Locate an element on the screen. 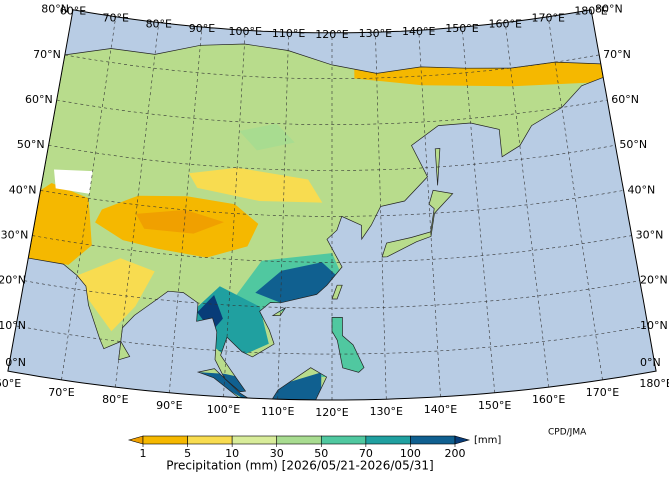 The height and width of the screenshot is (480, 669). colorbar-low is located at coordinates (135, 440).